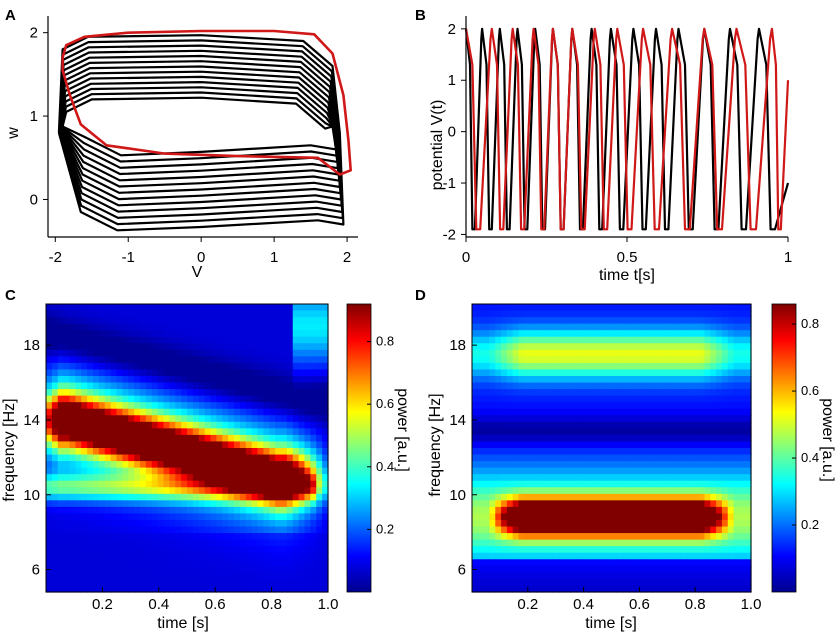 This screenshot has height=633, width=835. I want to click on panel-a-x-tick-label: -2, so click(55, 257).